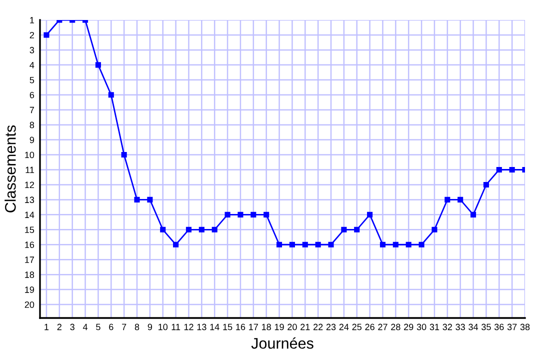  What do you see at coordinates (253, 327) in the screenshot?
I see `x-tick-label: 17` at bounding box center [253, 327].